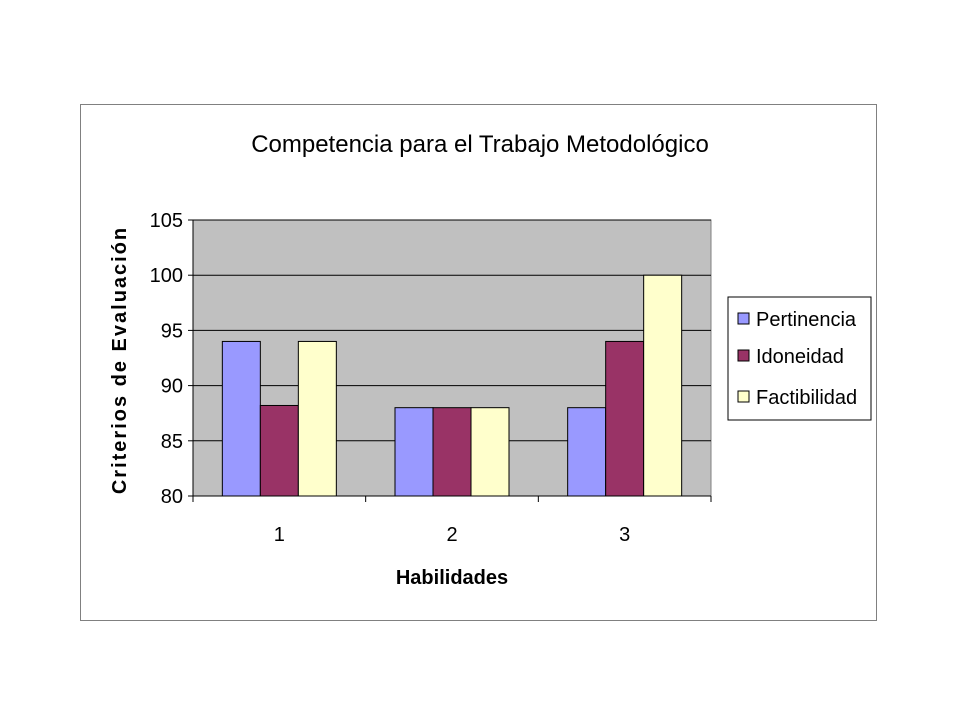 The image size is (960, 720). What do you see at coordinates (743, 318) in the screenshot?
I see `legend-swatch-pertinencia` at bounding box center [743, 318].